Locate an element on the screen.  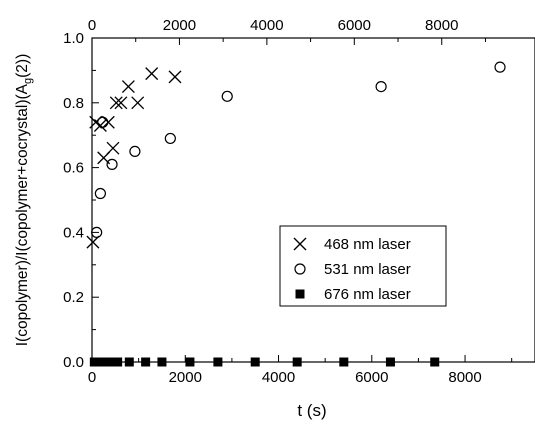
y-tick-label: 0.2 is located at coordinates (73, 297).